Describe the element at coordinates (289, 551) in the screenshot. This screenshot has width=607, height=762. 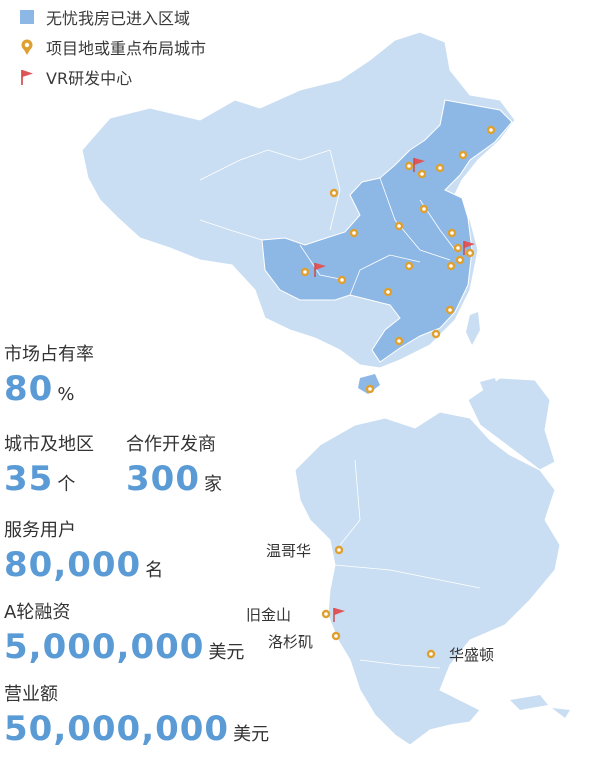
I see `city-label-vancouver: 温哥华` at that location.